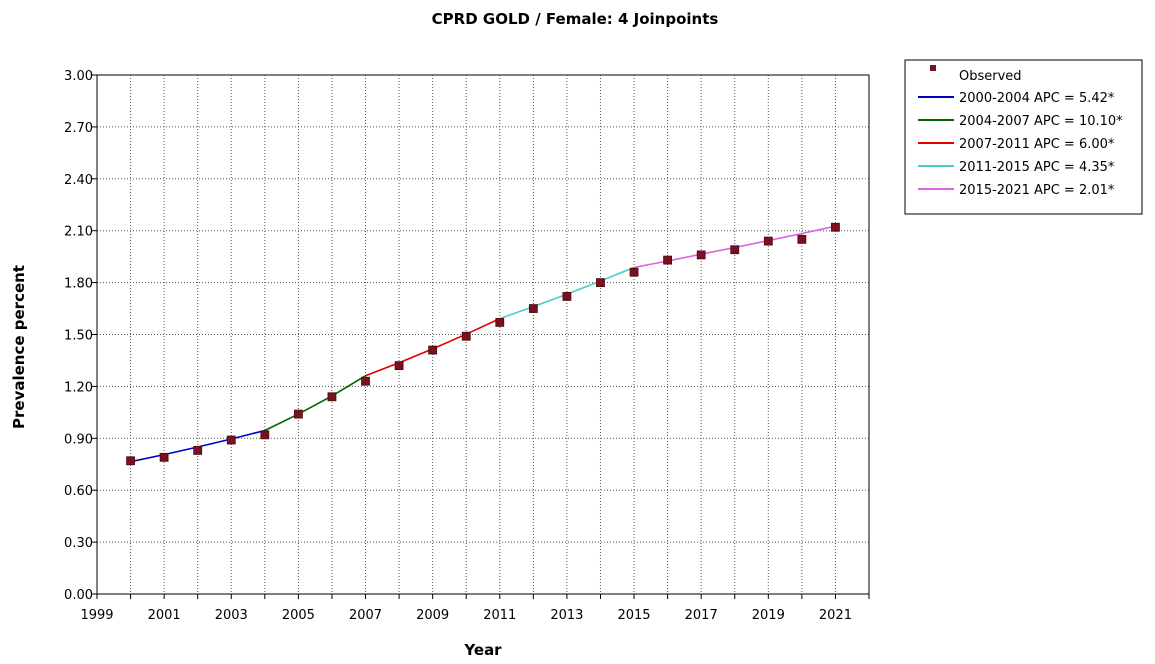  Describe the element at coordinates (96, 615) in the screenshot. I see `x-tick-label: 1999` at that location.